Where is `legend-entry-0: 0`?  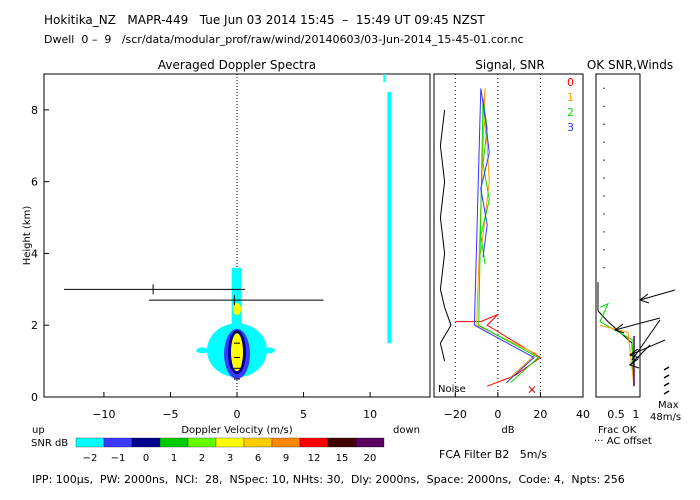
legend-entry-0: 0 is located at coordinates (570, 82).